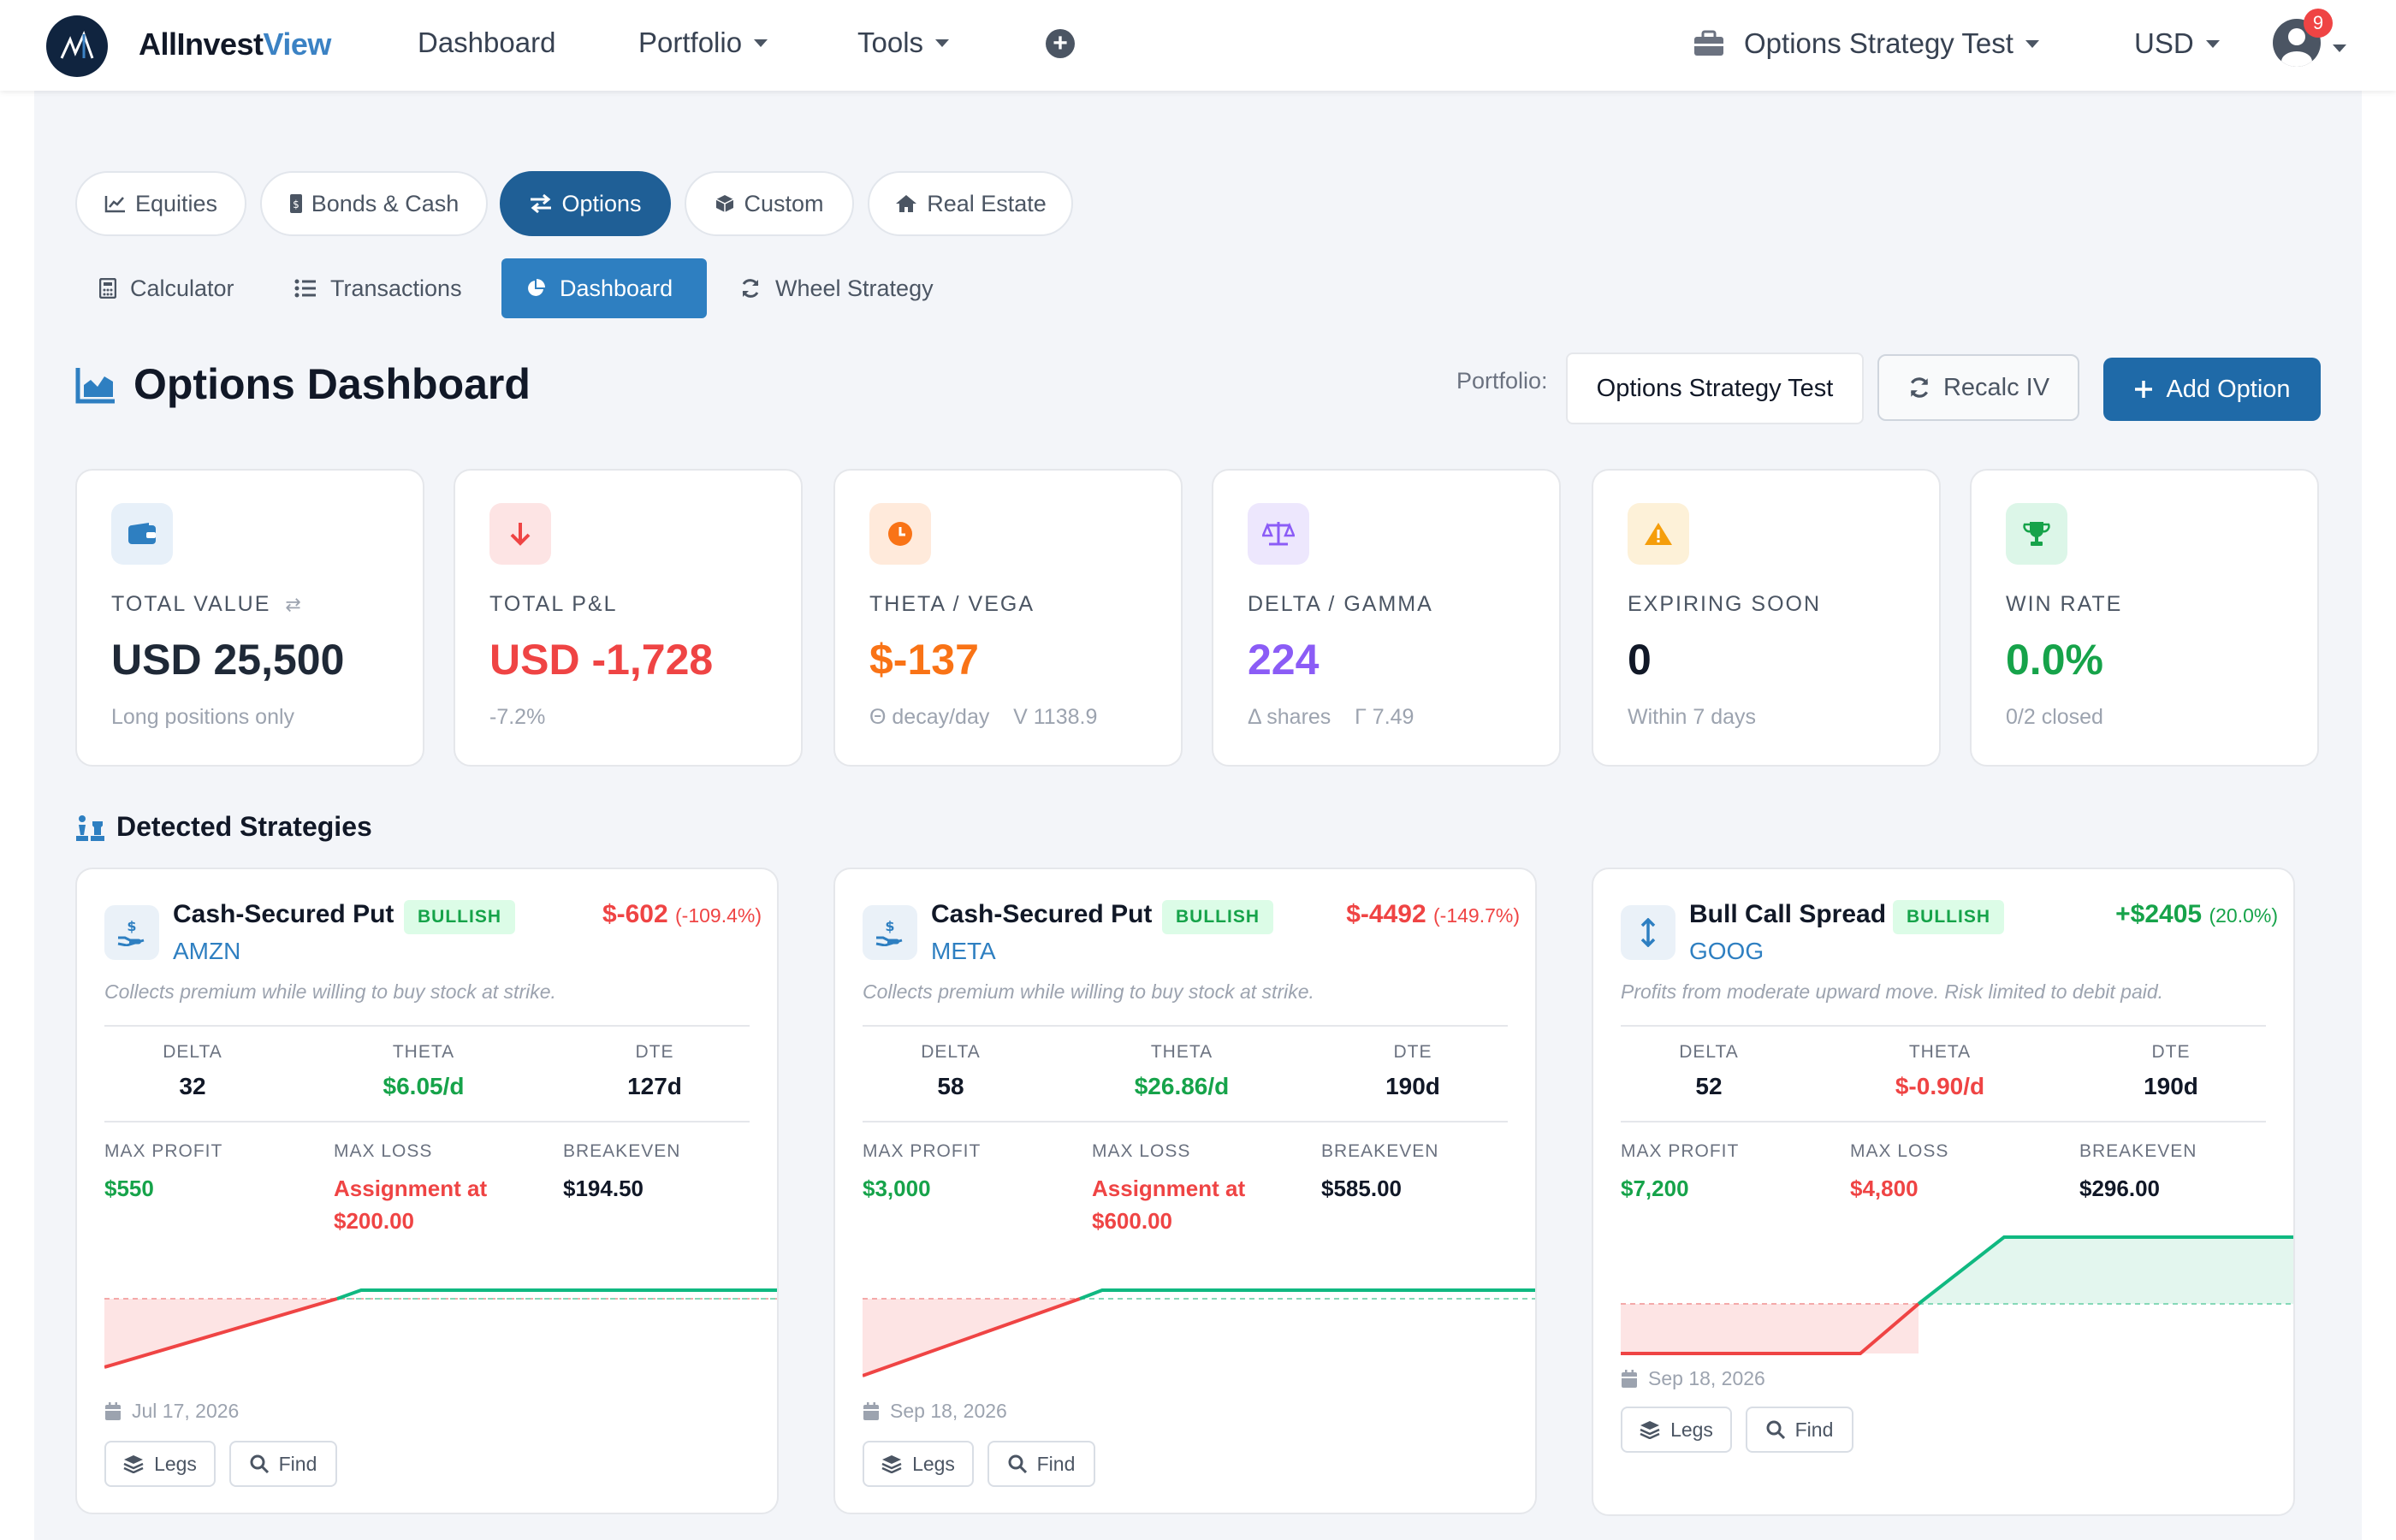  I want to click on payoff-profit-line, so click(2105, 1270).